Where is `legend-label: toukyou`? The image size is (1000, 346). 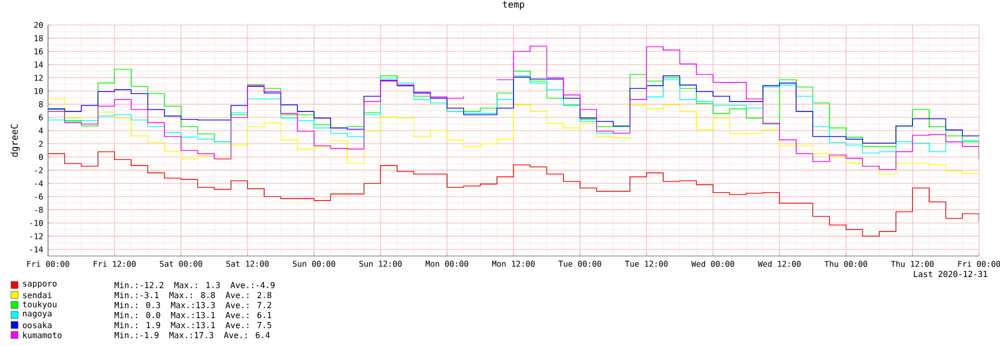
legend-label: toukyou is located at coordinates (39, 304).